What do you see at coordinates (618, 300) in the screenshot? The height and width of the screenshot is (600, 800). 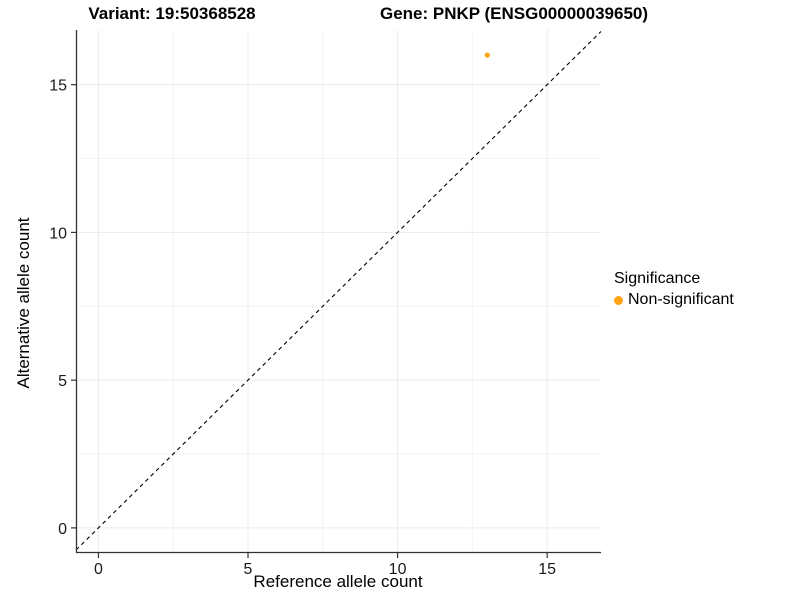 I see `legend-point-icon` at bounding box center [618, 300].